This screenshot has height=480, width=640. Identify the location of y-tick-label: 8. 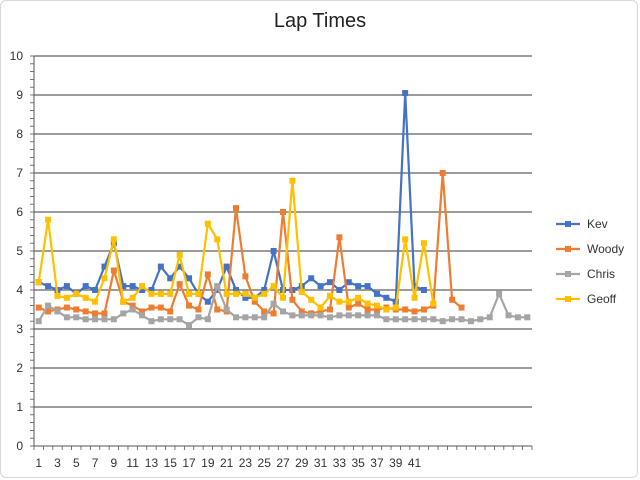
(19, 134).